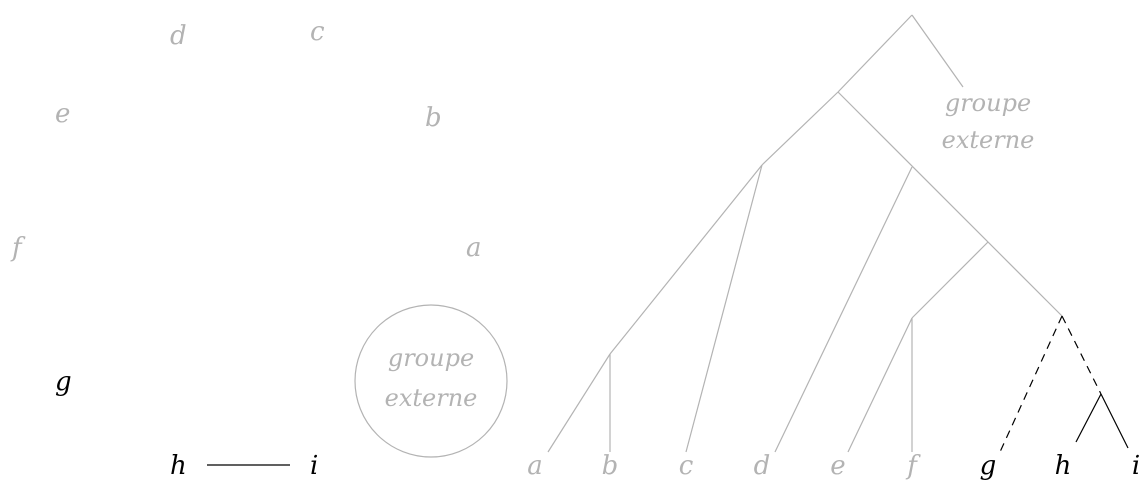  Describe the element at coordinates (875, 53) in the screenshot. I see `edge-root-left` at that location.